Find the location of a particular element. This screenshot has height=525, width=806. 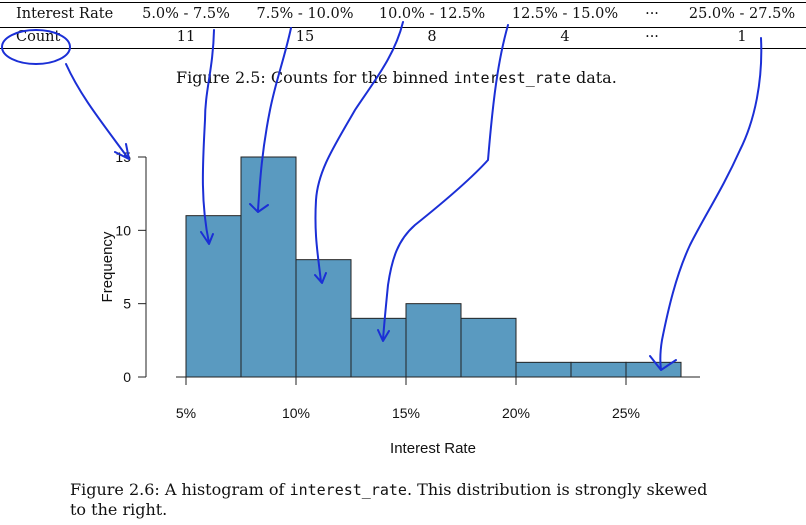

table-bin-label: 7.5% - 10.0% is located at coordinates (305, 14).